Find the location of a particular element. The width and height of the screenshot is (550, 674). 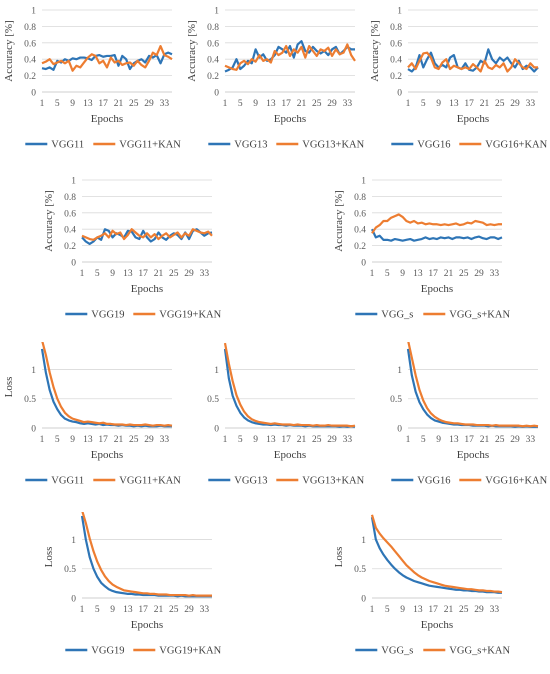

legend-label: VGG11+KAN is located at coordinates (150, 145).